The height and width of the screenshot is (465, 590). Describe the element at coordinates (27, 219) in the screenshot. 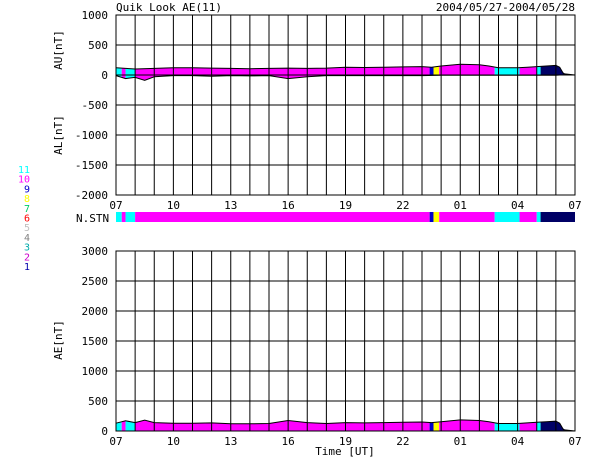

I see `legend-entry-6: 6` at that location.